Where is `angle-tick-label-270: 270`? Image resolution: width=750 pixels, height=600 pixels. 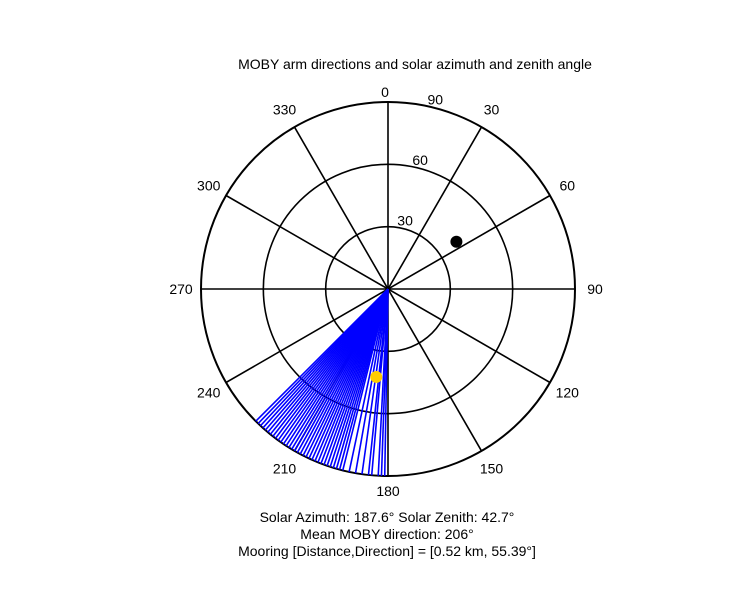 angle-tick-label-270: 270 is located at coordinates (181, 289).